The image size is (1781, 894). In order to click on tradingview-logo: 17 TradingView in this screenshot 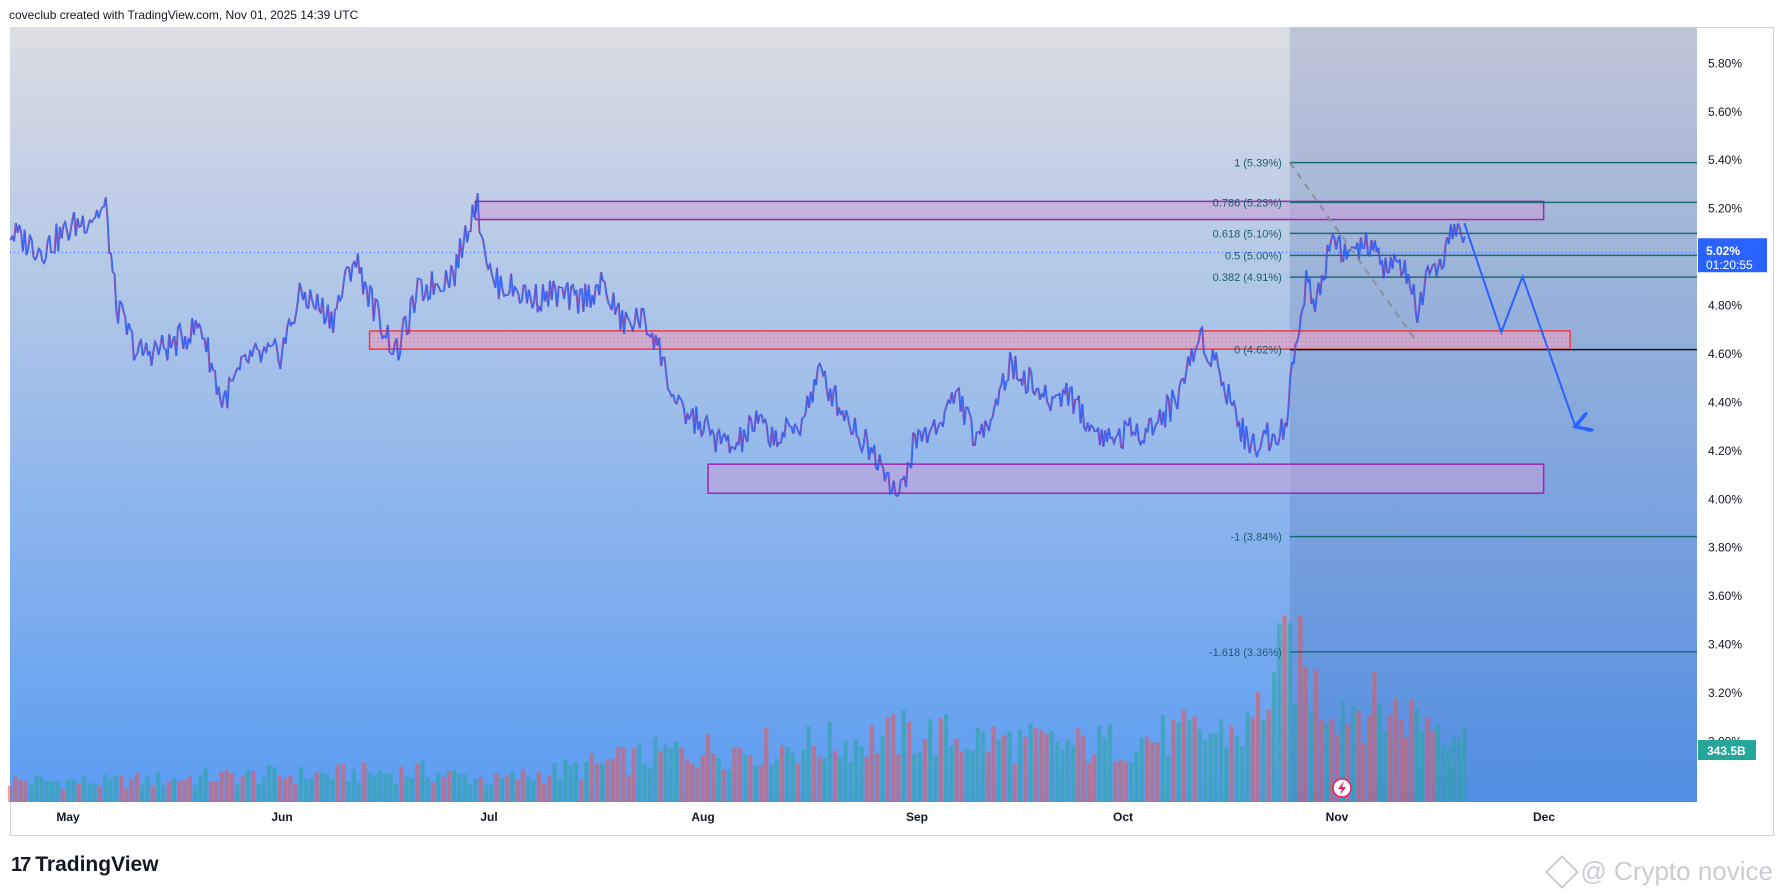, I will do `click(85, 865)`.